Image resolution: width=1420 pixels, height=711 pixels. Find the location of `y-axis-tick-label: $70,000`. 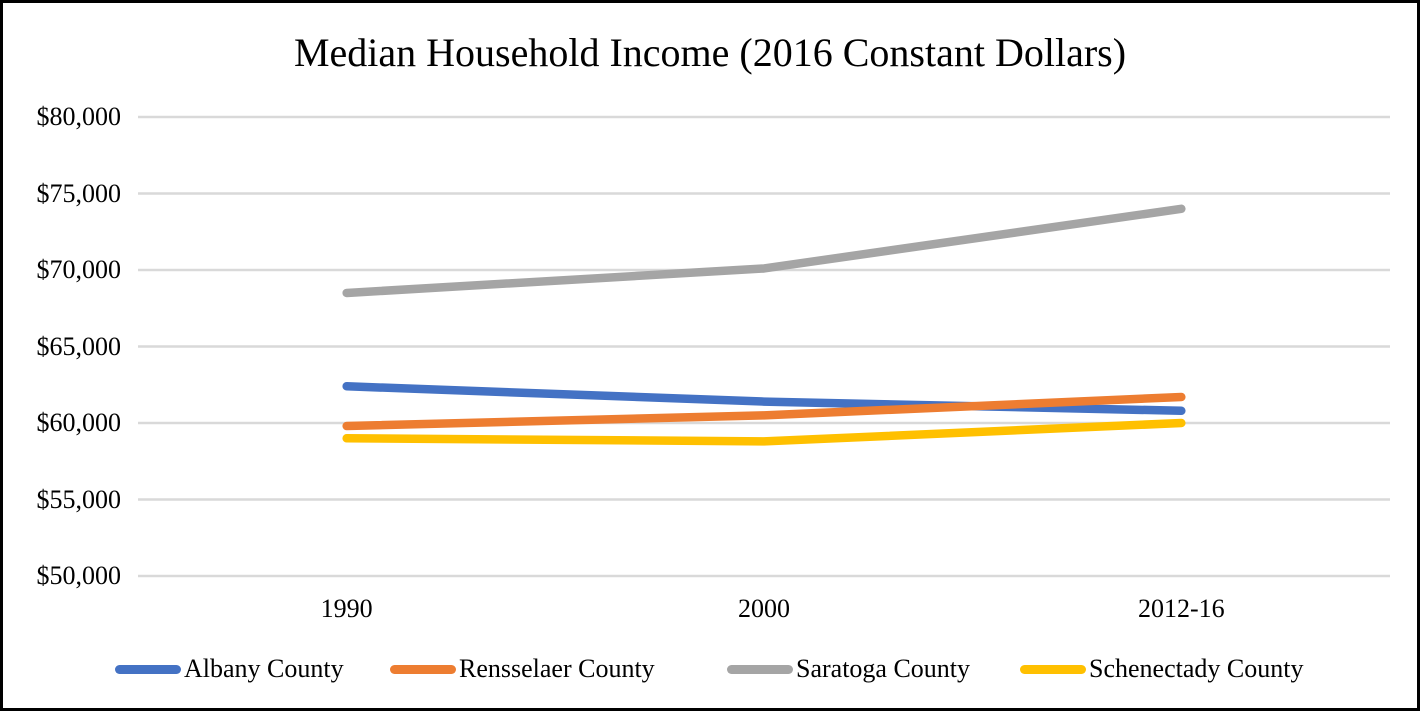

y-axis-tick-label: $70,000 is located at coordinates (79, 269).